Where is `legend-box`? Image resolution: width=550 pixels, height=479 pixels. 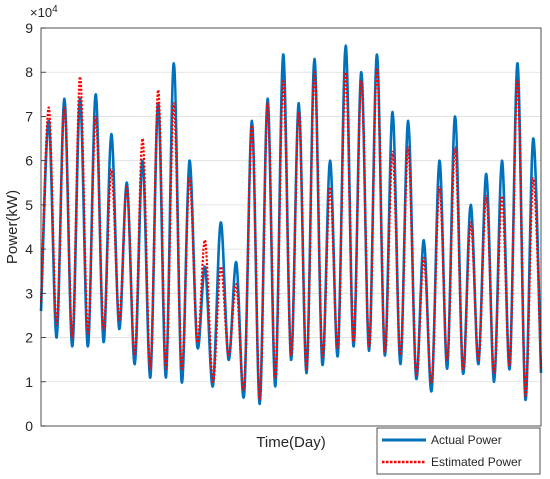
legend-box is located at coordinates (458, 451).